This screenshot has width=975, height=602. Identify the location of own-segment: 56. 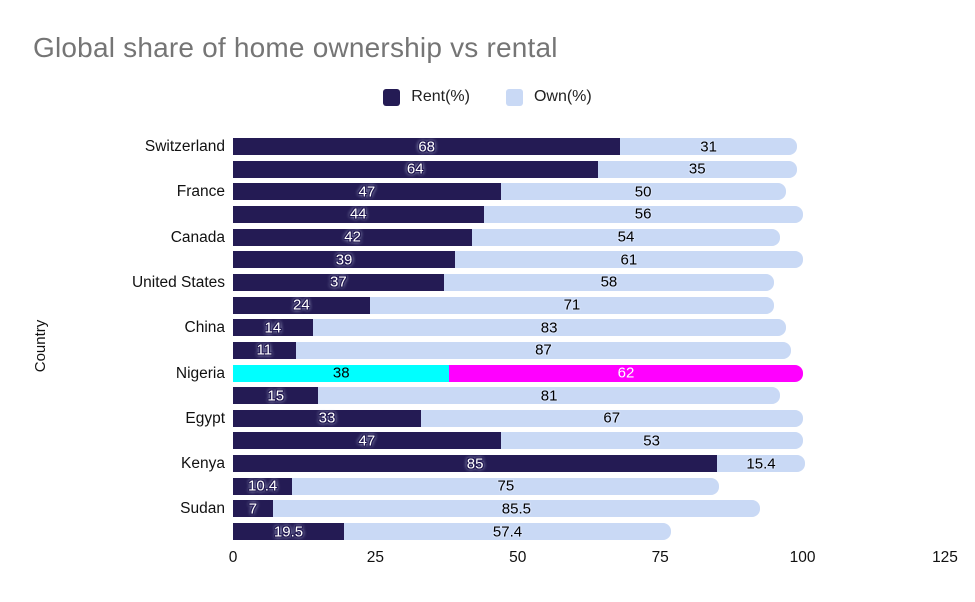
(643, 214).